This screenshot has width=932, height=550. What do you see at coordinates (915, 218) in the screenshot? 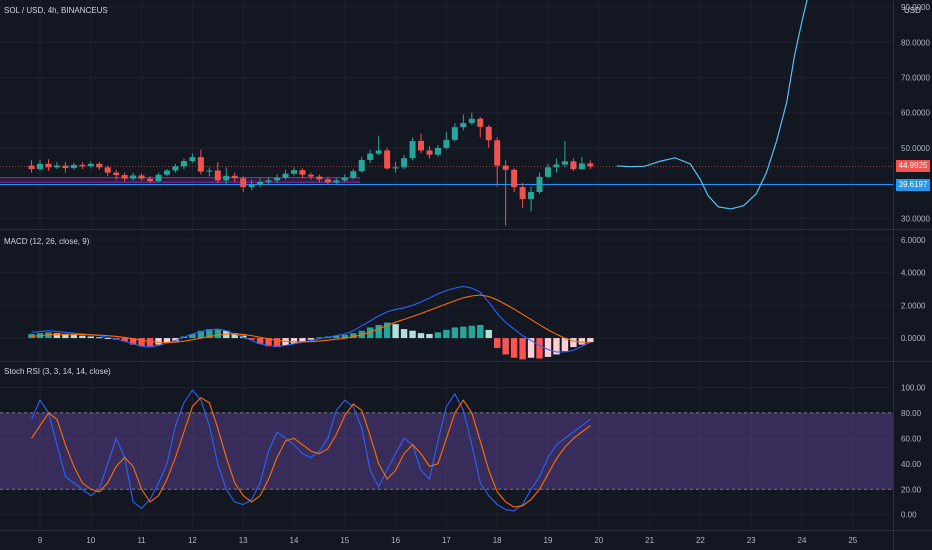
I see `price-tick-label: 30.0000` at bounding box center [915, 218].